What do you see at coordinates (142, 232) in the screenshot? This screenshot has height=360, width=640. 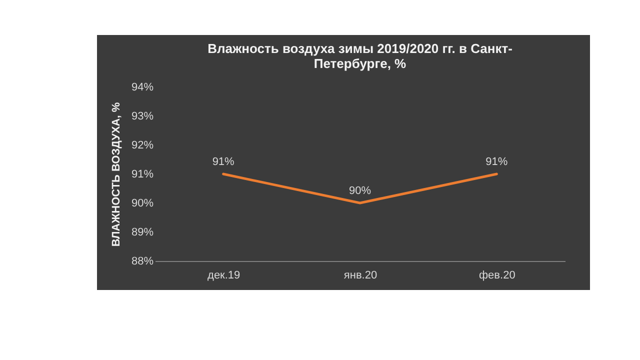 I see `y-tick-label: 89%` at bounding box center [142, 232].